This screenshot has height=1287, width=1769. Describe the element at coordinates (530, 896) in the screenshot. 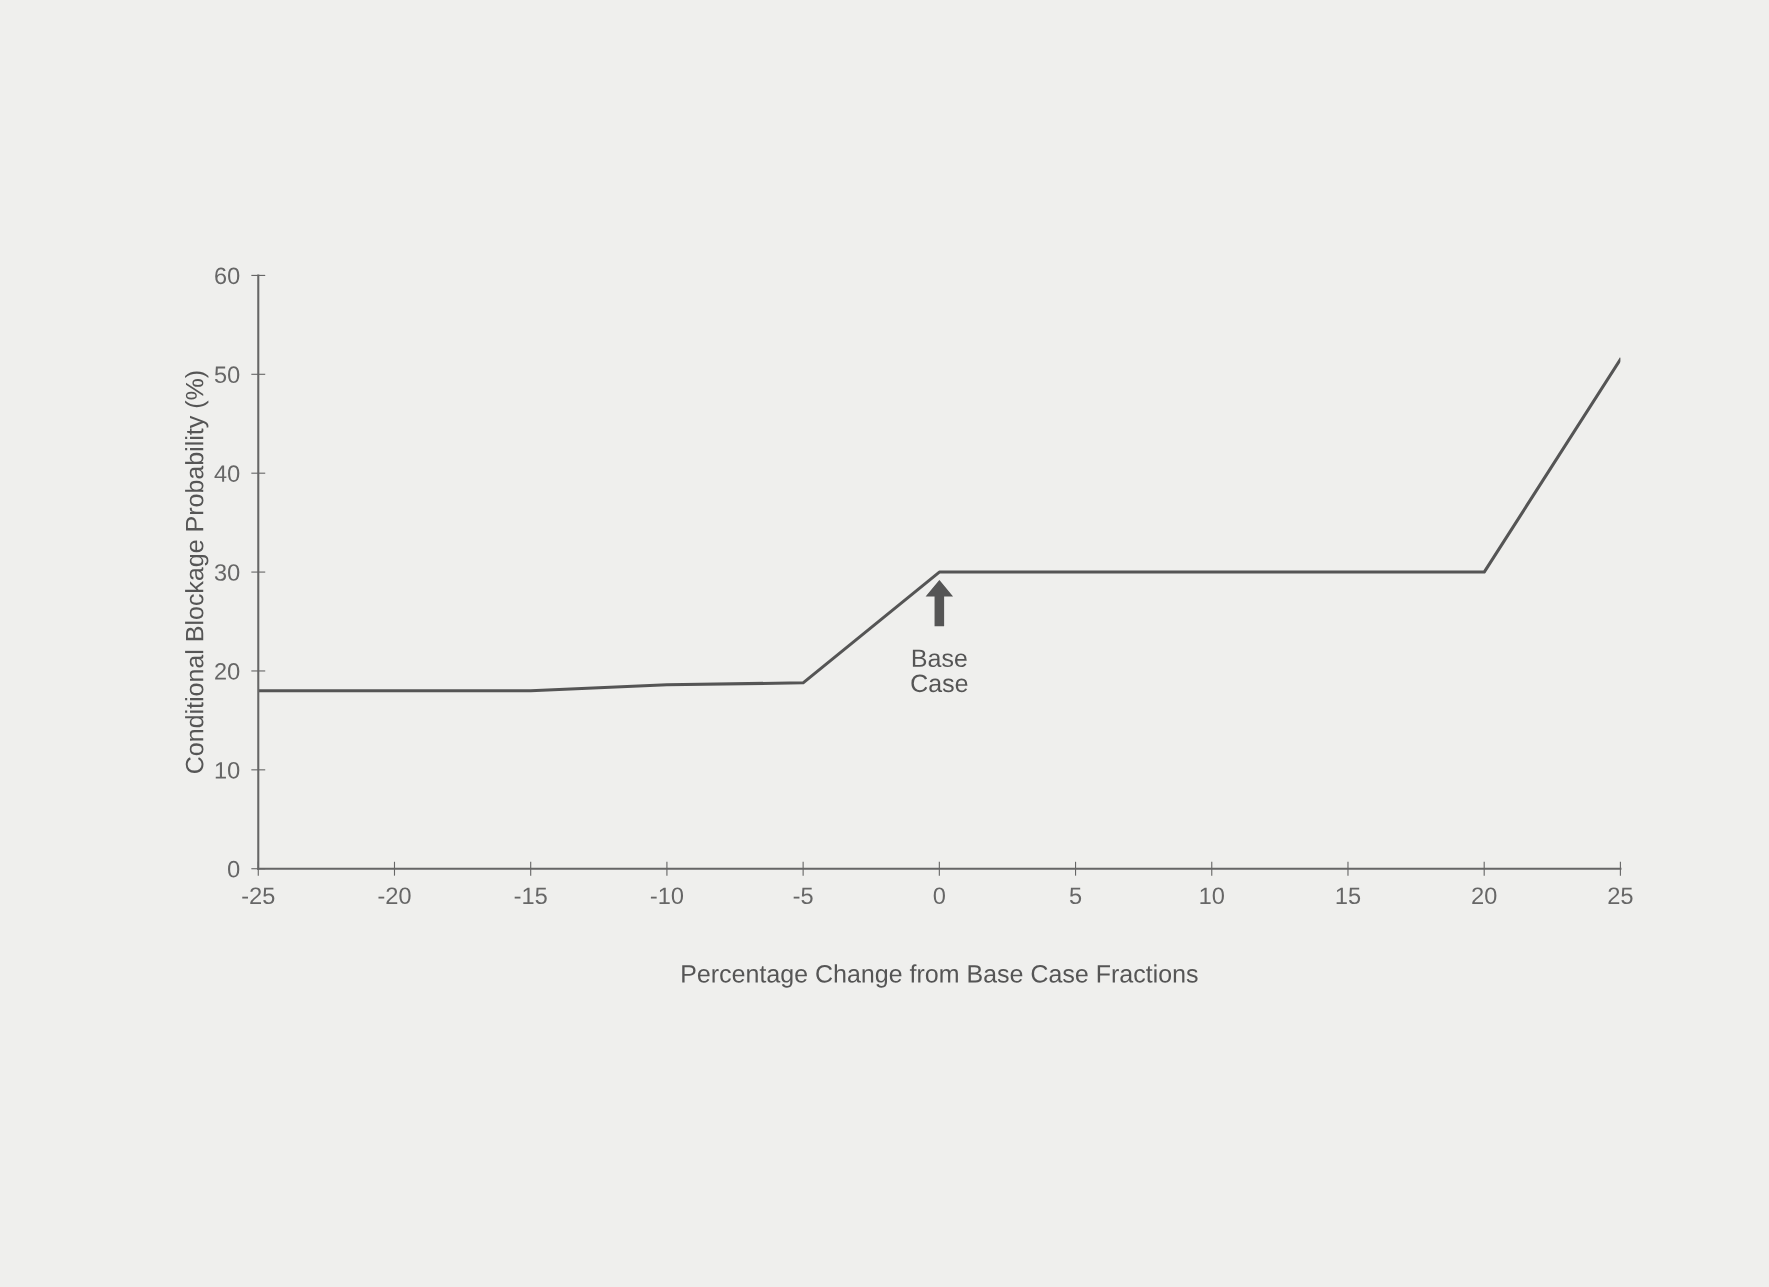

I see `x-tick-label: -15` at that location.